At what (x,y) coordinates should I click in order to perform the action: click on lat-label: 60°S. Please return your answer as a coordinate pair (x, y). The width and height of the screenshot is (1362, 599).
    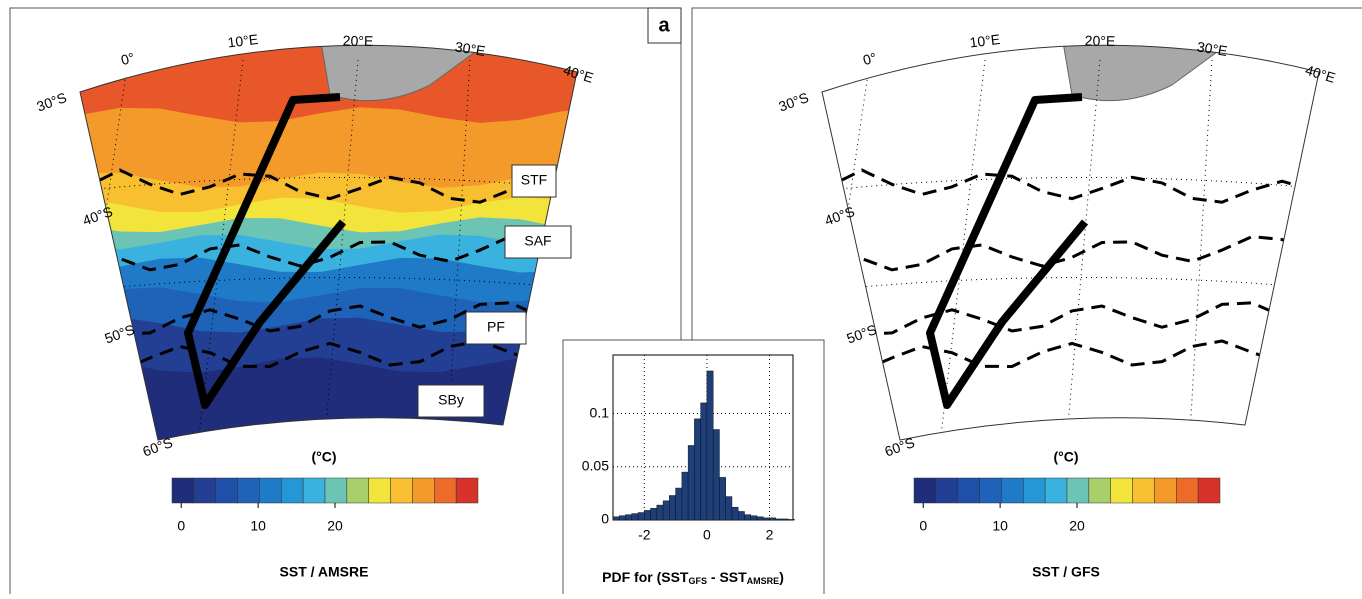
    Looking at the image, I should click on (899, 446).